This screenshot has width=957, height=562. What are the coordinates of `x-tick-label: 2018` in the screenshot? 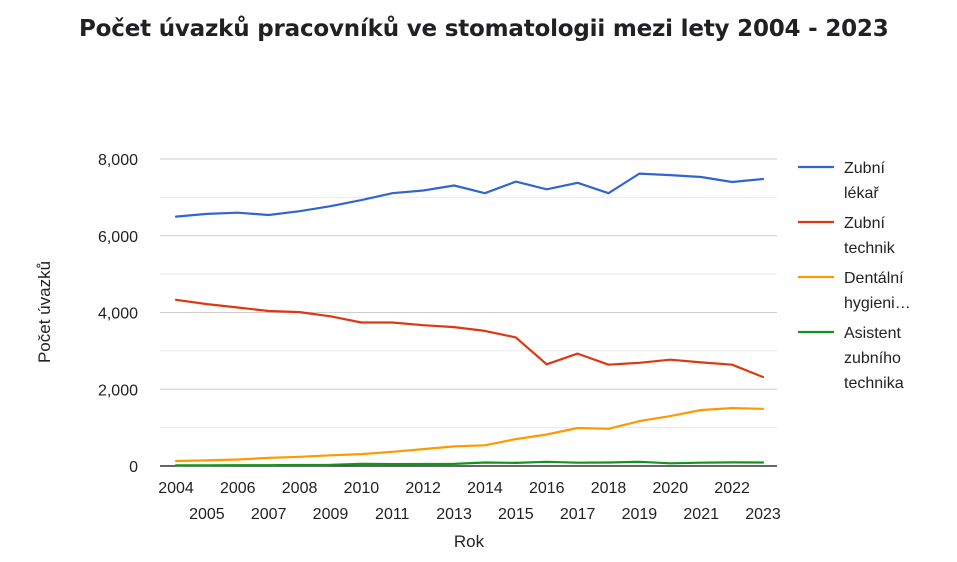 It's located at (609, 488).